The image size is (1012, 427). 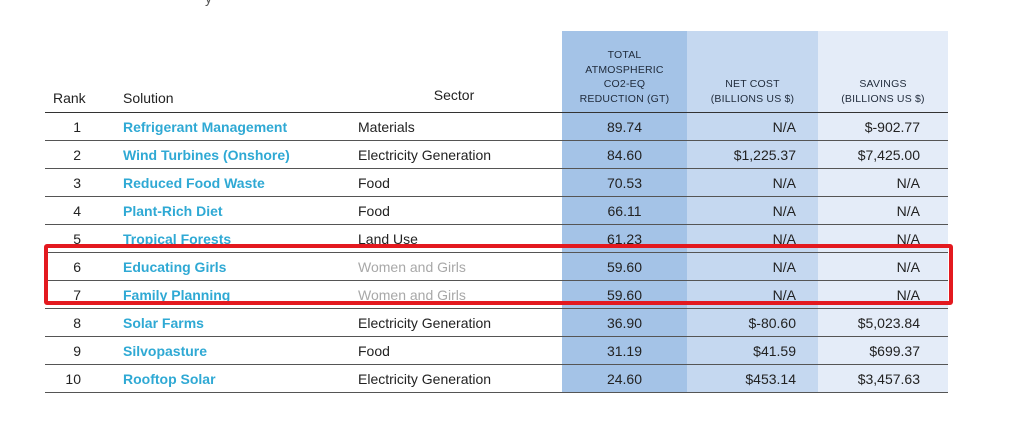 I want to click on solution-link: Solar Farms, so click(x=219, y=322).